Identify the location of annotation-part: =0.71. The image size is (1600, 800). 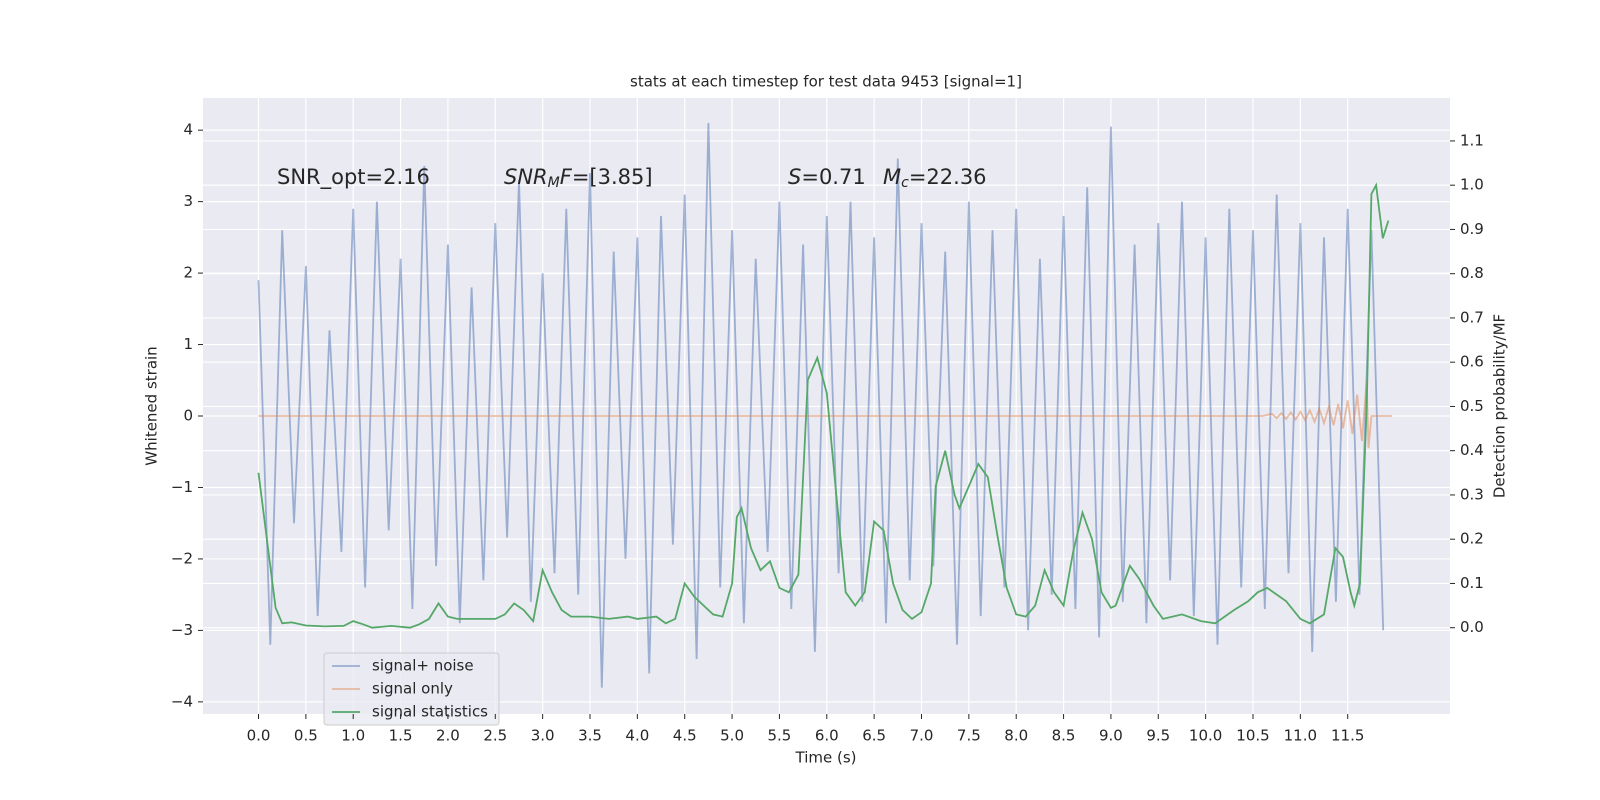
(833, 177).